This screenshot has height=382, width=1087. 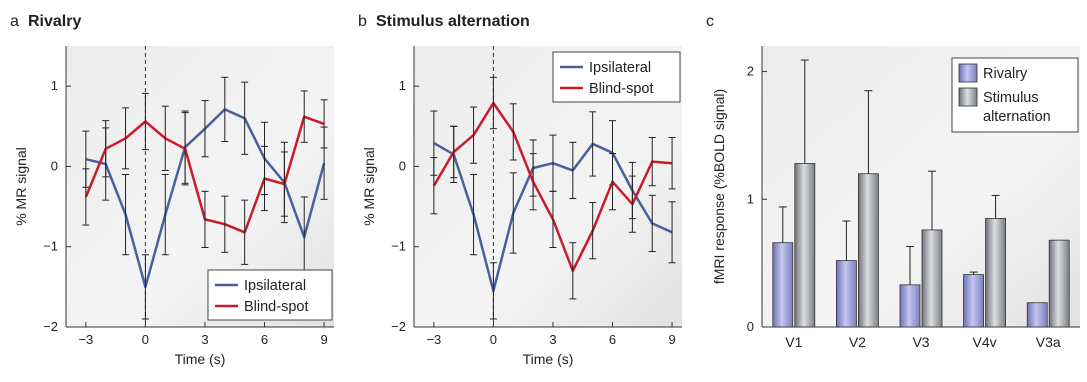 I want to click on panel-b-y-axis-label: % MR signal, so click(x=369, y=186).